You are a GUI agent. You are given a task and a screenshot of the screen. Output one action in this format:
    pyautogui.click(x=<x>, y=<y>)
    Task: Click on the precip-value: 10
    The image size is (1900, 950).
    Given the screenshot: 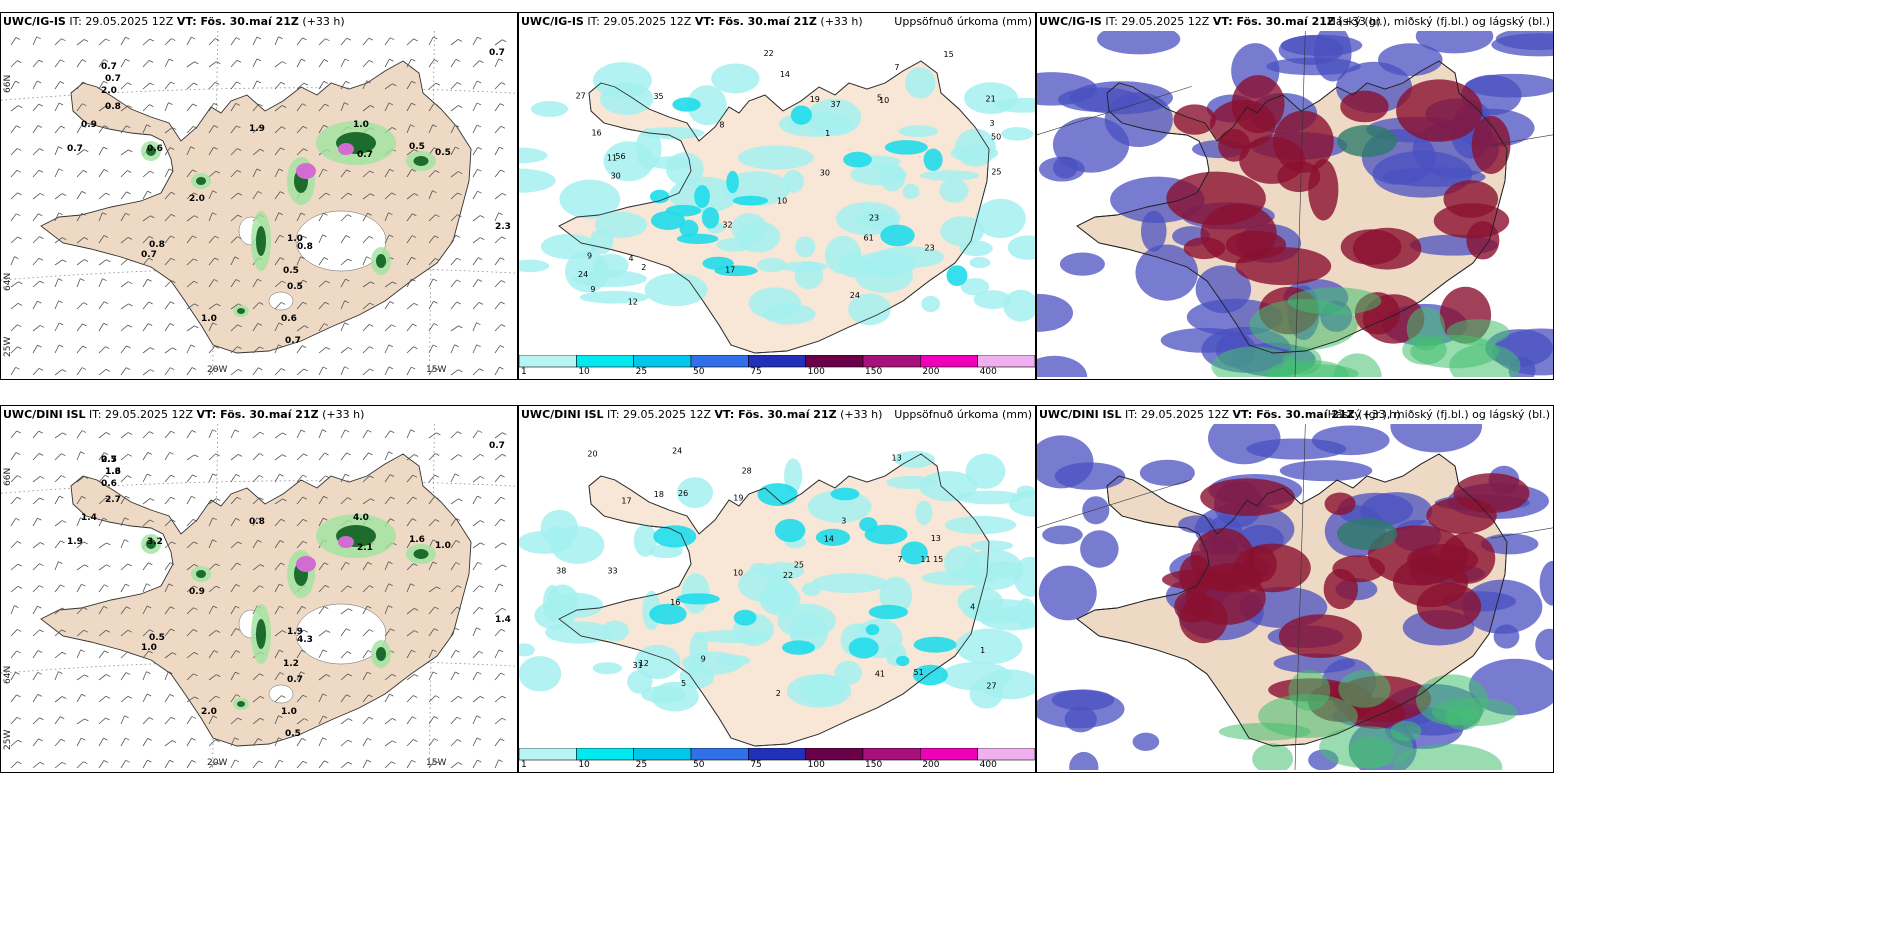 What is the action you would take?
    pyautogui.click(x=738, y=572)
    